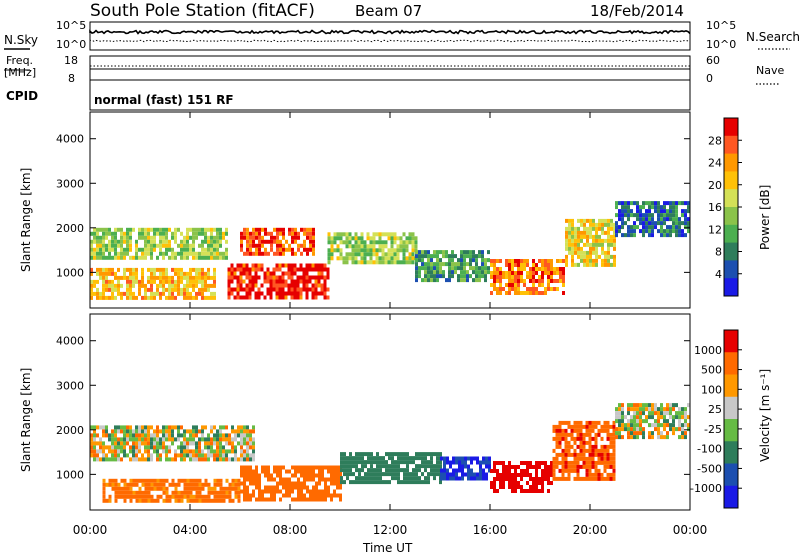 The height and width of the screenshot is (554, 800). Describe the element at coordinates (290, 530) in the screenshot. I see `x-tick-label: 08:00` at that location.